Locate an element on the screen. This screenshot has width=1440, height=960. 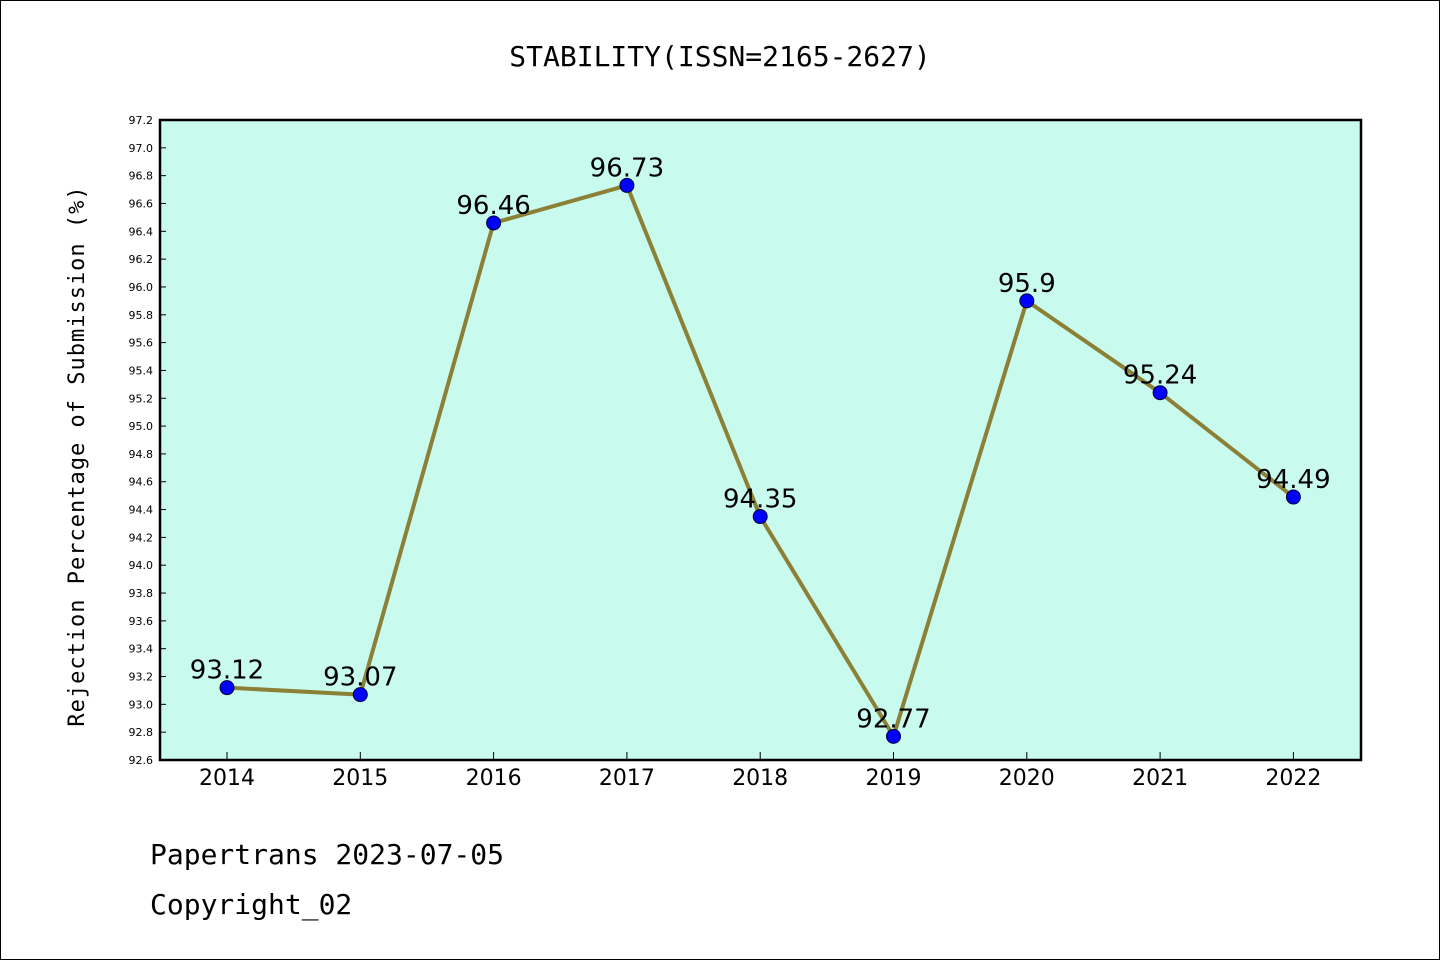
x-tick-label: 2018 is located at coordinates (760, 778).